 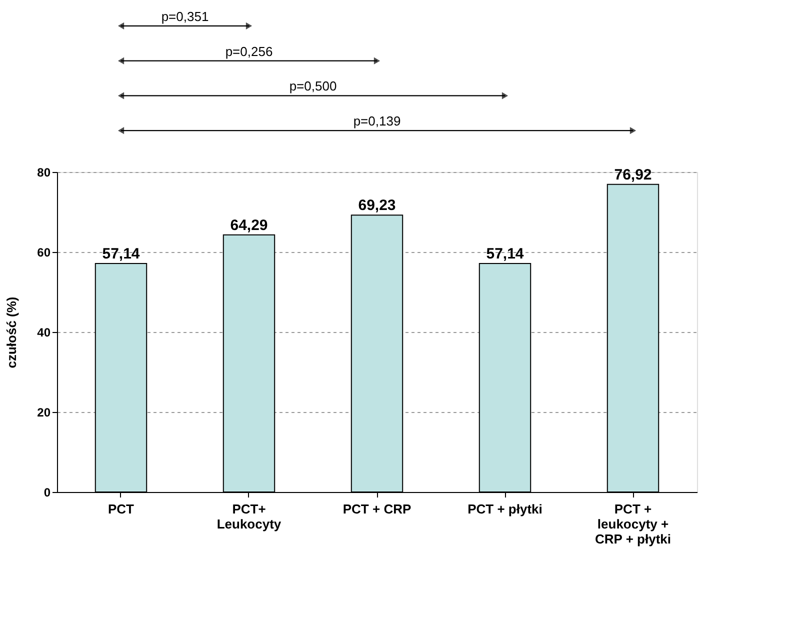 What do you see at coordinates (44, 253) in the screenshot?
I see `y-tick-label: 60` at bounding box center [44, 253].